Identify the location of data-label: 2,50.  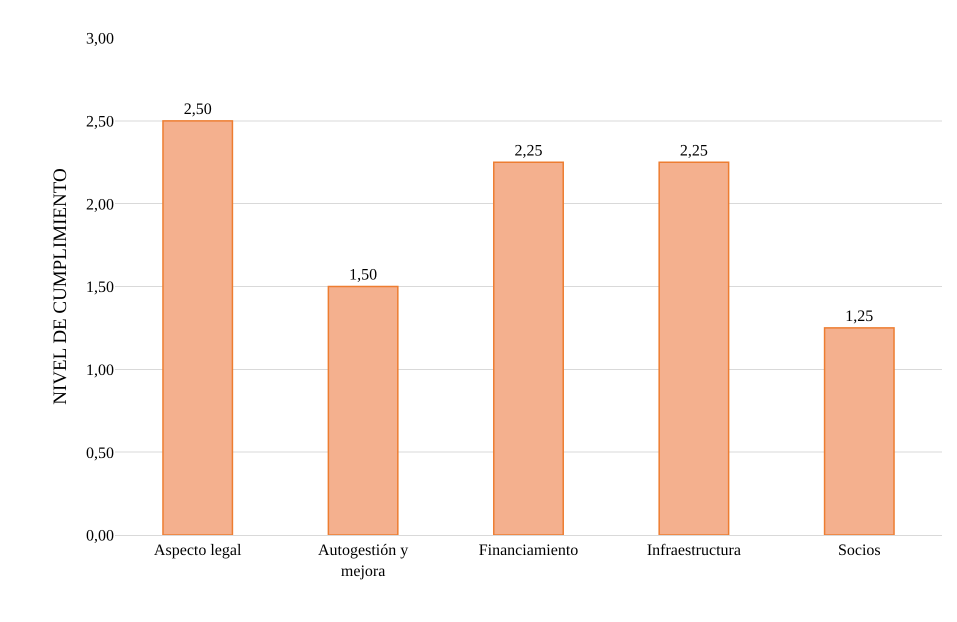
(198, 109).